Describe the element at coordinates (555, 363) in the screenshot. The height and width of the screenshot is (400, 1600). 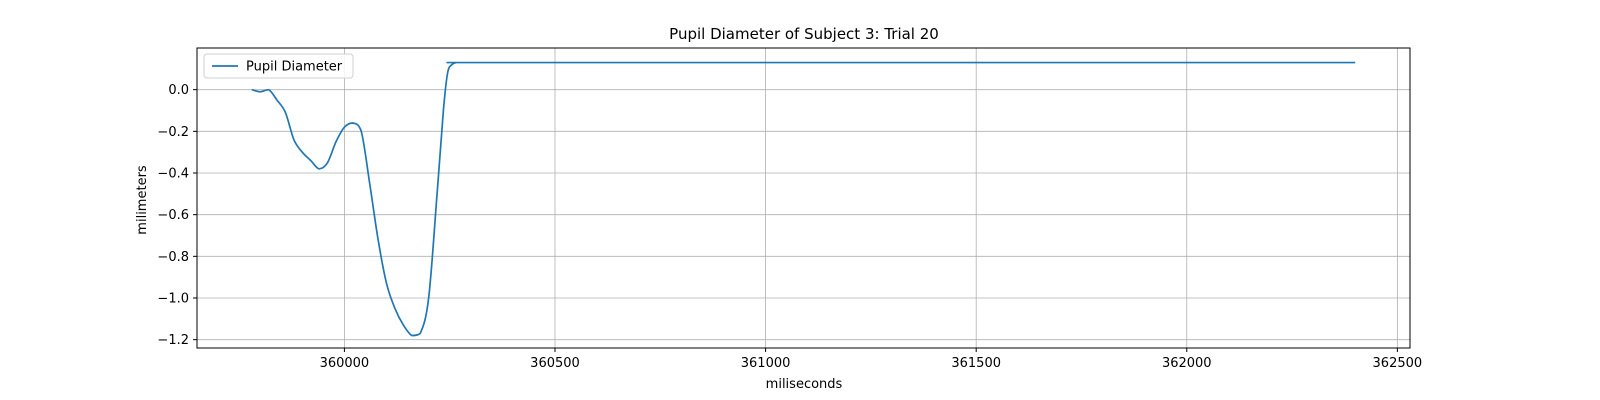
I see `x-tick-label: 360500` at that location.